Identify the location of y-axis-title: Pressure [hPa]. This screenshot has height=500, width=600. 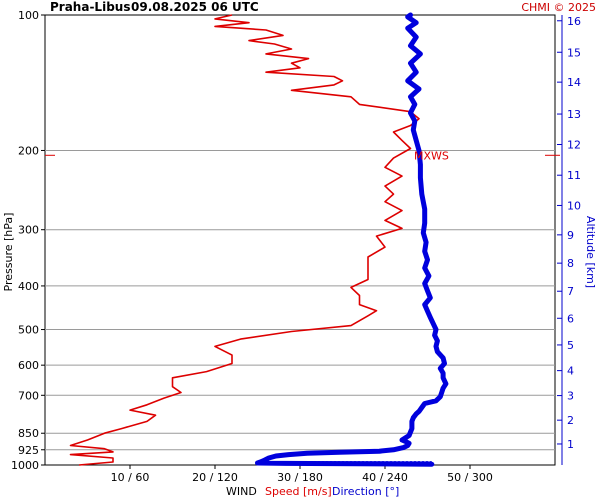
(8, 252).